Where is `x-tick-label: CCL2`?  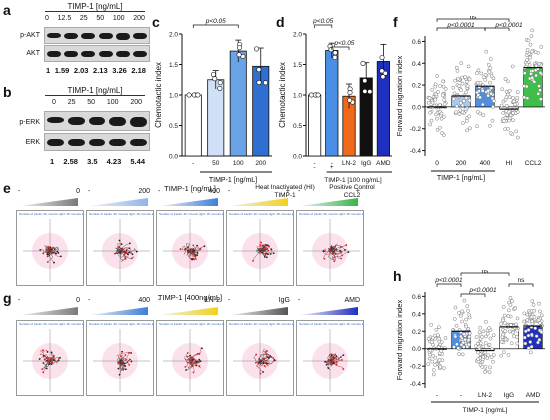
x-tick-label: CCL2 is located at coordinates (533, 163).